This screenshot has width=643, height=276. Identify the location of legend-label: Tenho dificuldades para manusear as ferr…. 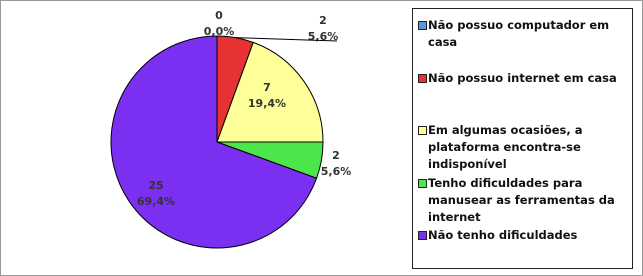
(521, 200).